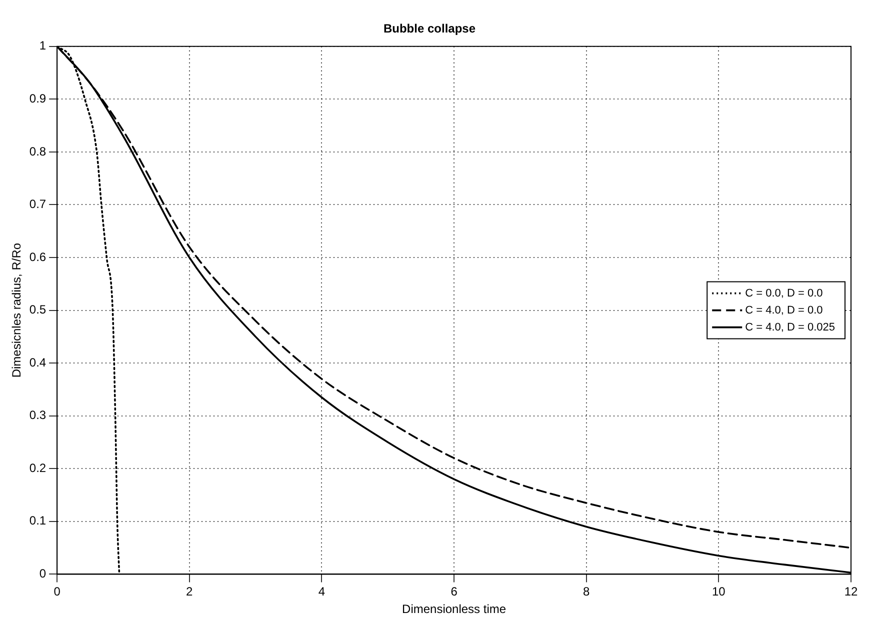 The image size is (871, 625). Describe the element at coordinates (37, 467) in the screenshot. I see `y-tick-label: 0.2` at that location.